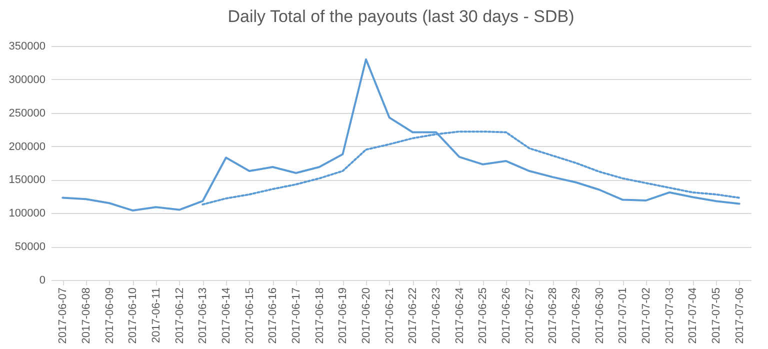 The height and width of the screenshot is (349, 768). What do you see at coordinates (646, 316) in the screenshot?
I see `x-tick-label: 2017-07-02` at bounding box center [646, 316].